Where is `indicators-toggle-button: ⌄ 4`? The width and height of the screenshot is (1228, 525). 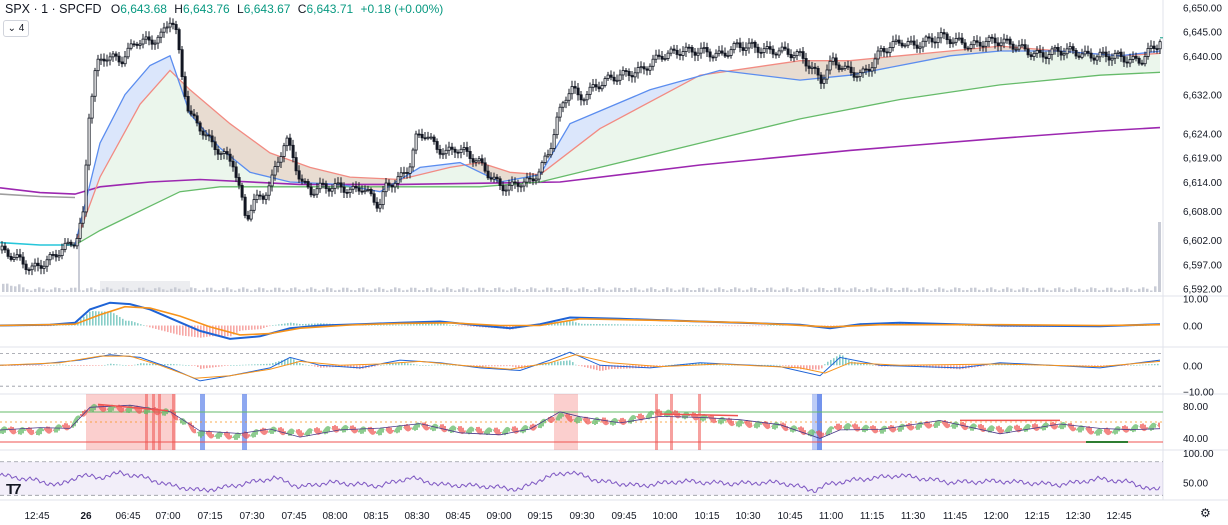 indicators-toggle-button: ⌄ 4 is located at coordinates (16, 28).